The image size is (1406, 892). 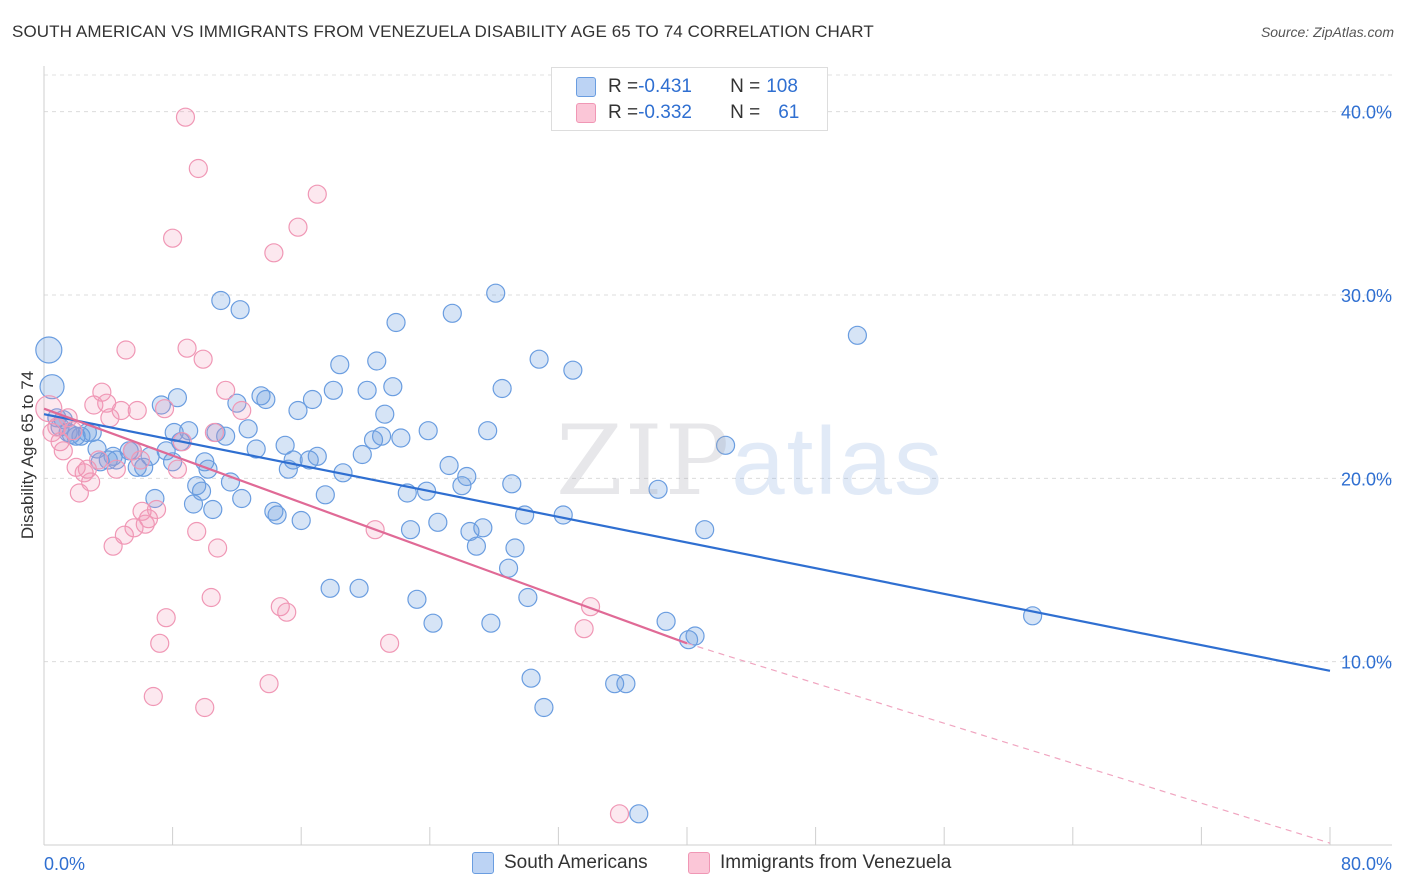 What do you see at coordinates (1327, 32) in the screenshot?
I see `source-label: Source: ZipAtlas.com` at bounding box center [1327, 32].